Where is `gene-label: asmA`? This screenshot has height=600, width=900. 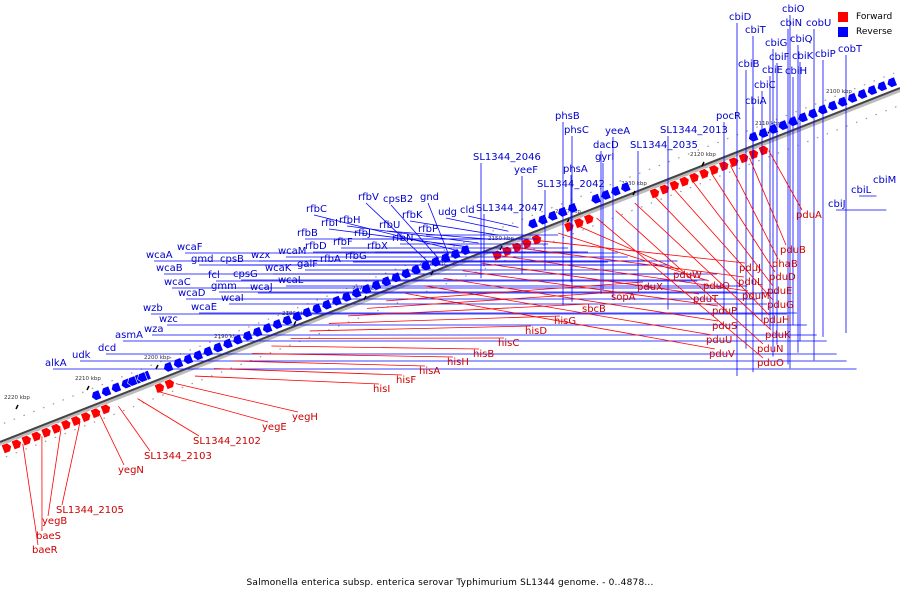 gene-label: asmA is located at coordinates (129, 335).